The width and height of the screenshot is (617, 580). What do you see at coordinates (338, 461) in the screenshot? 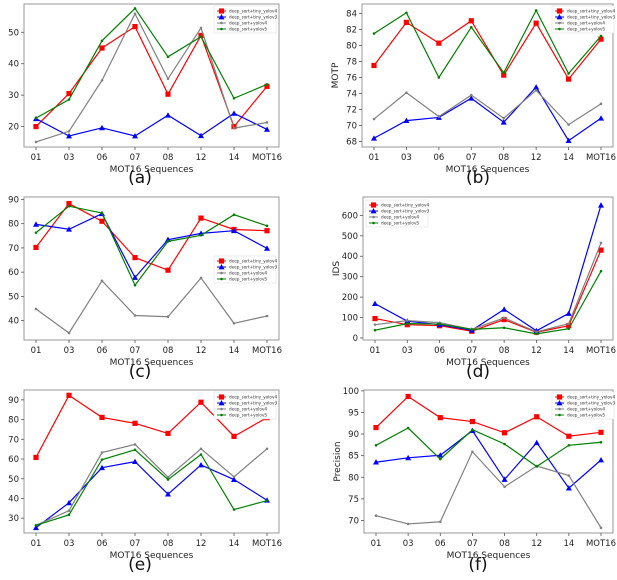
I see `y-axis-label: Precision` at bounding box center [338, 461].